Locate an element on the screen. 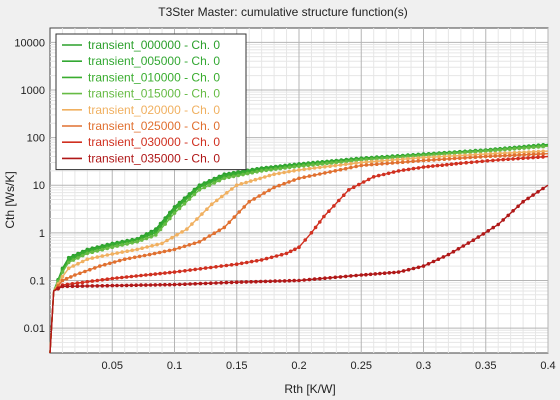 The width and height of the screenshot is (560, 400). legend-entry: transient_010000 - Ch. 0 is located at coordinates (154, 77).